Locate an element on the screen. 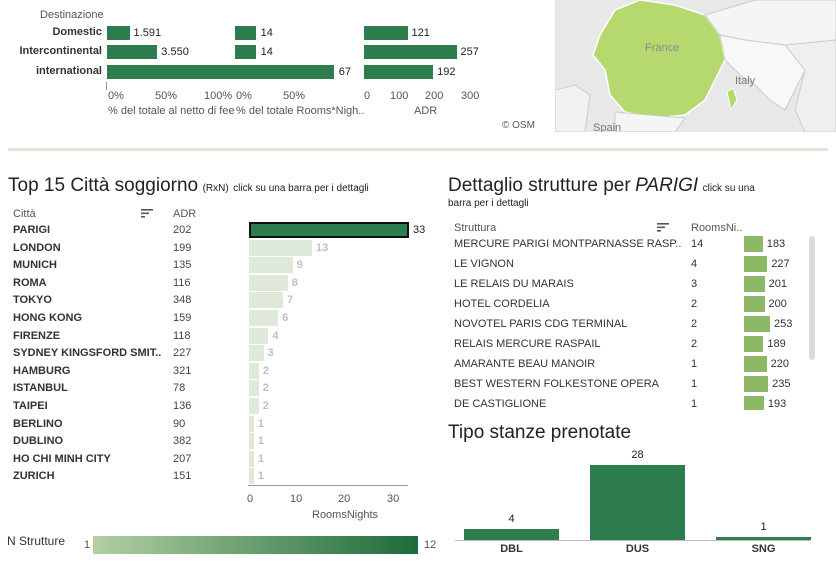 The image size is (836, 574). detail-scrollbar is located at coordinates (812, 298).